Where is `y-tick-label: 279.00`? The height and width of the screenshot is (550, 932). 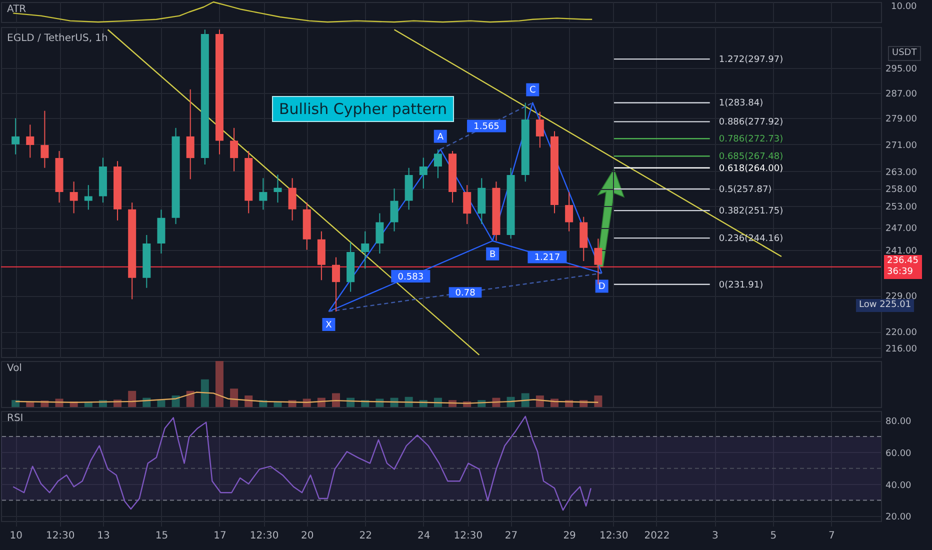
y-tick-label: 279.00 is located at coordinates (902, 119).